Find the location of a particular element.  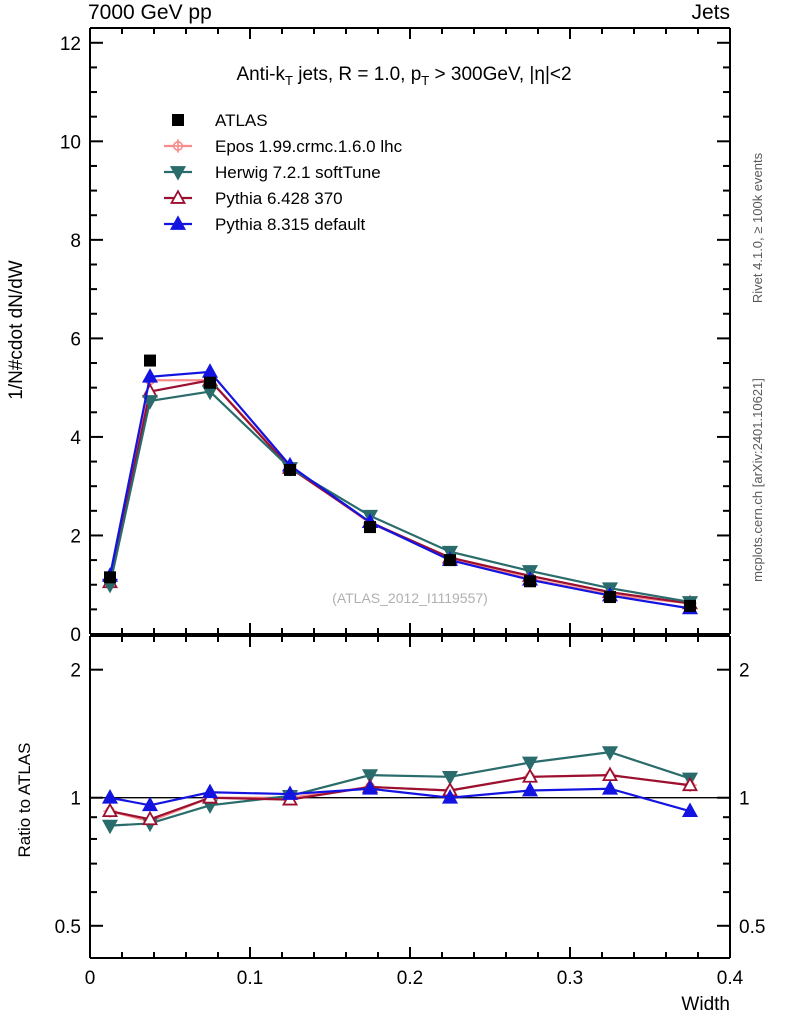

ratio-y-tick-label: 2 is located at coordinates (75, 671).